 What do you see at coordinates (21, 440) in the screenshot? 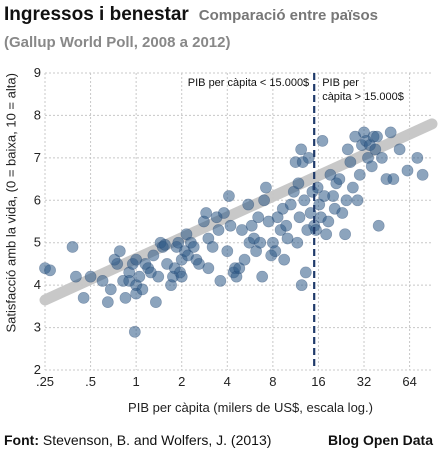
I see `source-label: Font:` at bounding box center [21, 440].